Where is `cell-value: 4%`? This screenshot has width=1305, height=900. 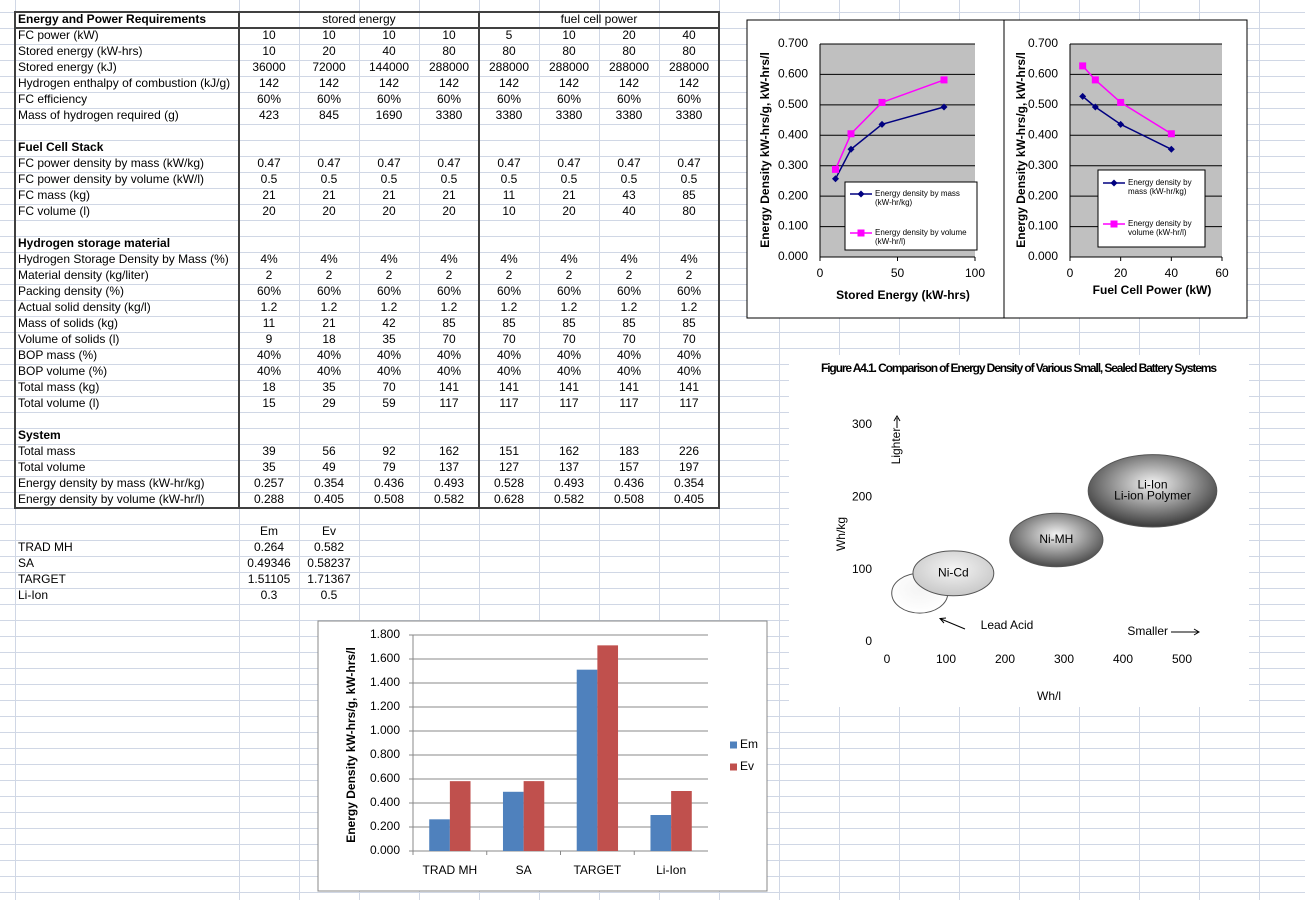 cell-value: 4% is located at coordinates (689, 259).